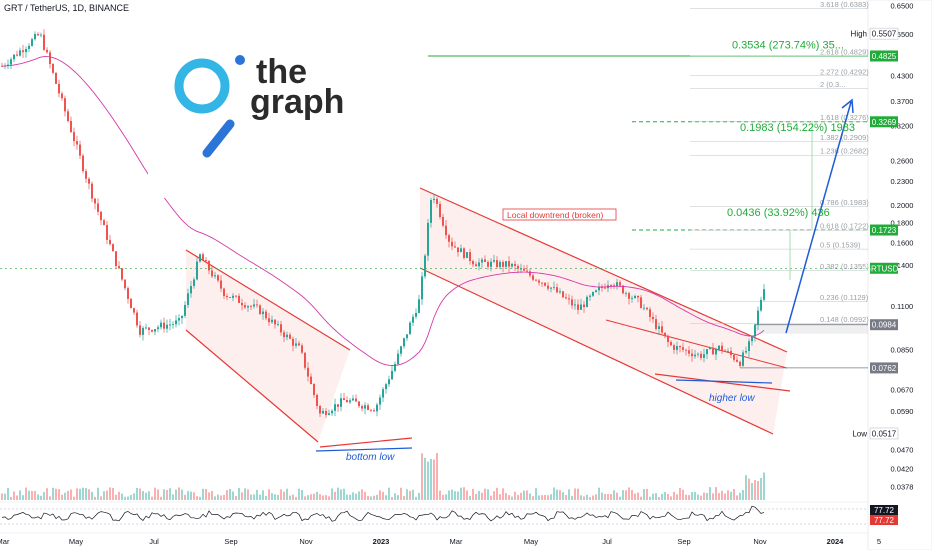  Describe the element at coordinates (902, 243) in the screenshot. I see `y-tick-9: 0.1600` at that location.